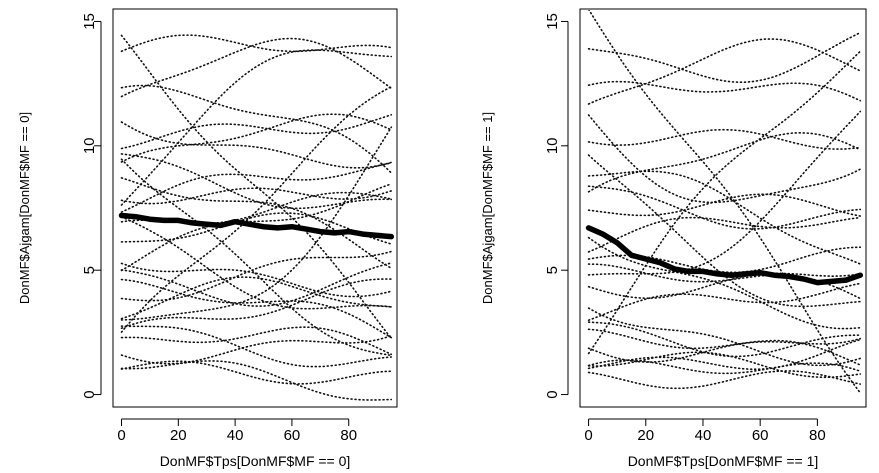 The width and height of the screenshot is (879, 473). I want to click on x-axis-title: DonMF$Tps[DonMF$MF == 0], so click(255, 461).